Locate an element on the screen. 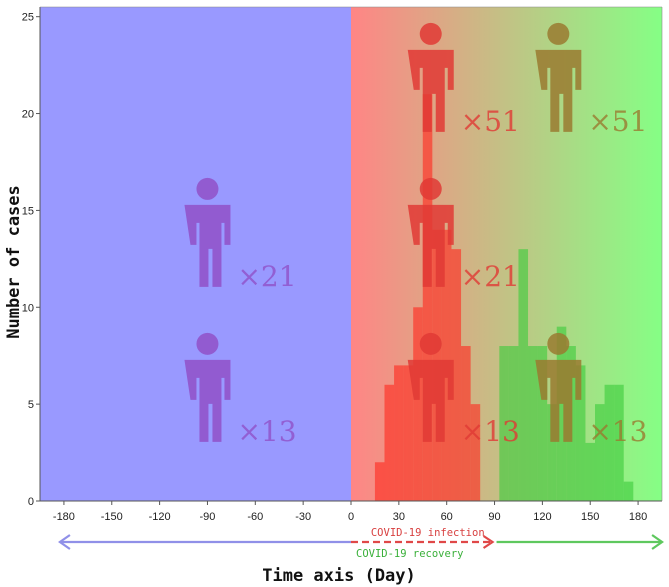 The image size is (669, 587). x-tick-label: -60 is located at coordinates (255, 517).